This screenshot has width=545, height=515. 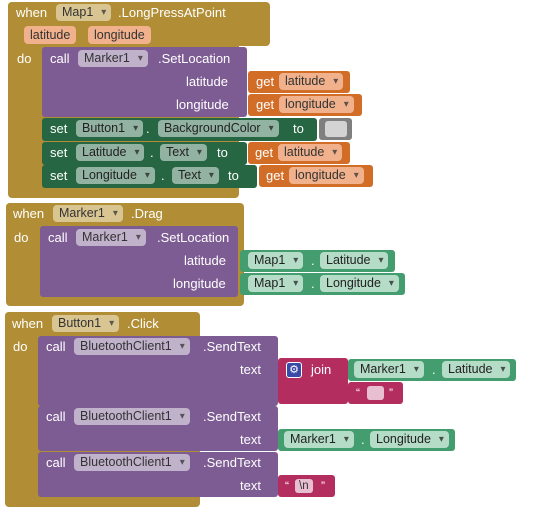 What do you see at coordinates (110, 152) in the screenshot?
I see `component-dropdown-latitude: Latitude` at bounding box center [110, 152].